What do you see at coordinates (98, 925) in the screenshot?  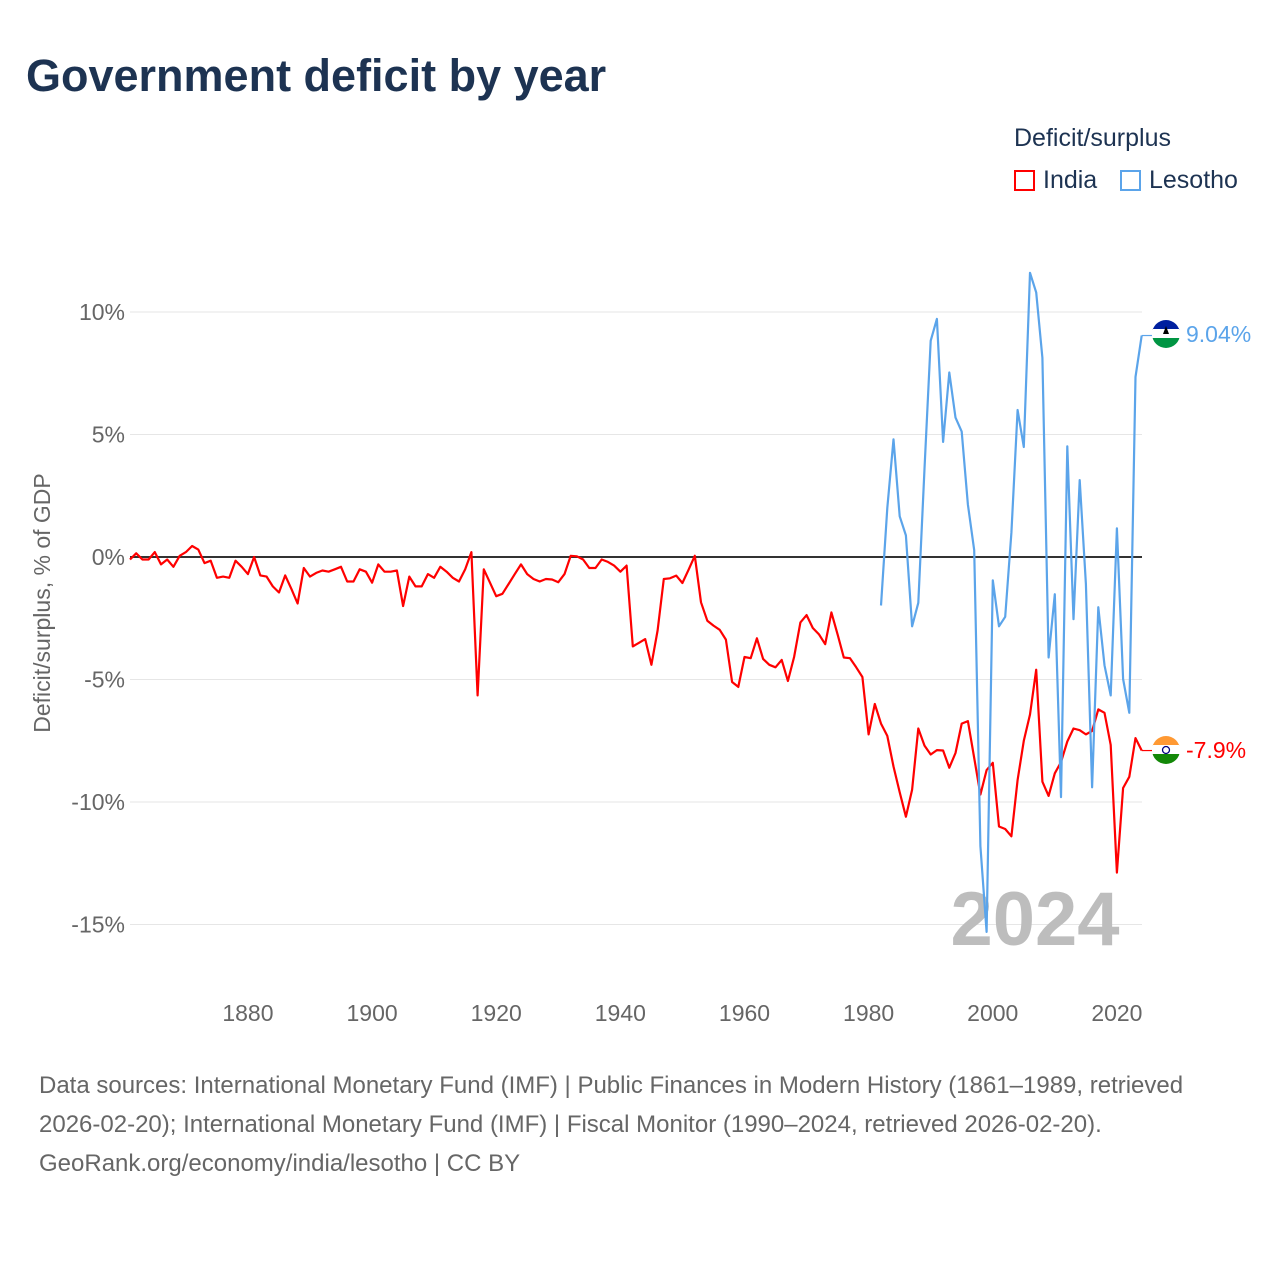 I see `y-tick-label: -15%` at bounding box center [98, 925].